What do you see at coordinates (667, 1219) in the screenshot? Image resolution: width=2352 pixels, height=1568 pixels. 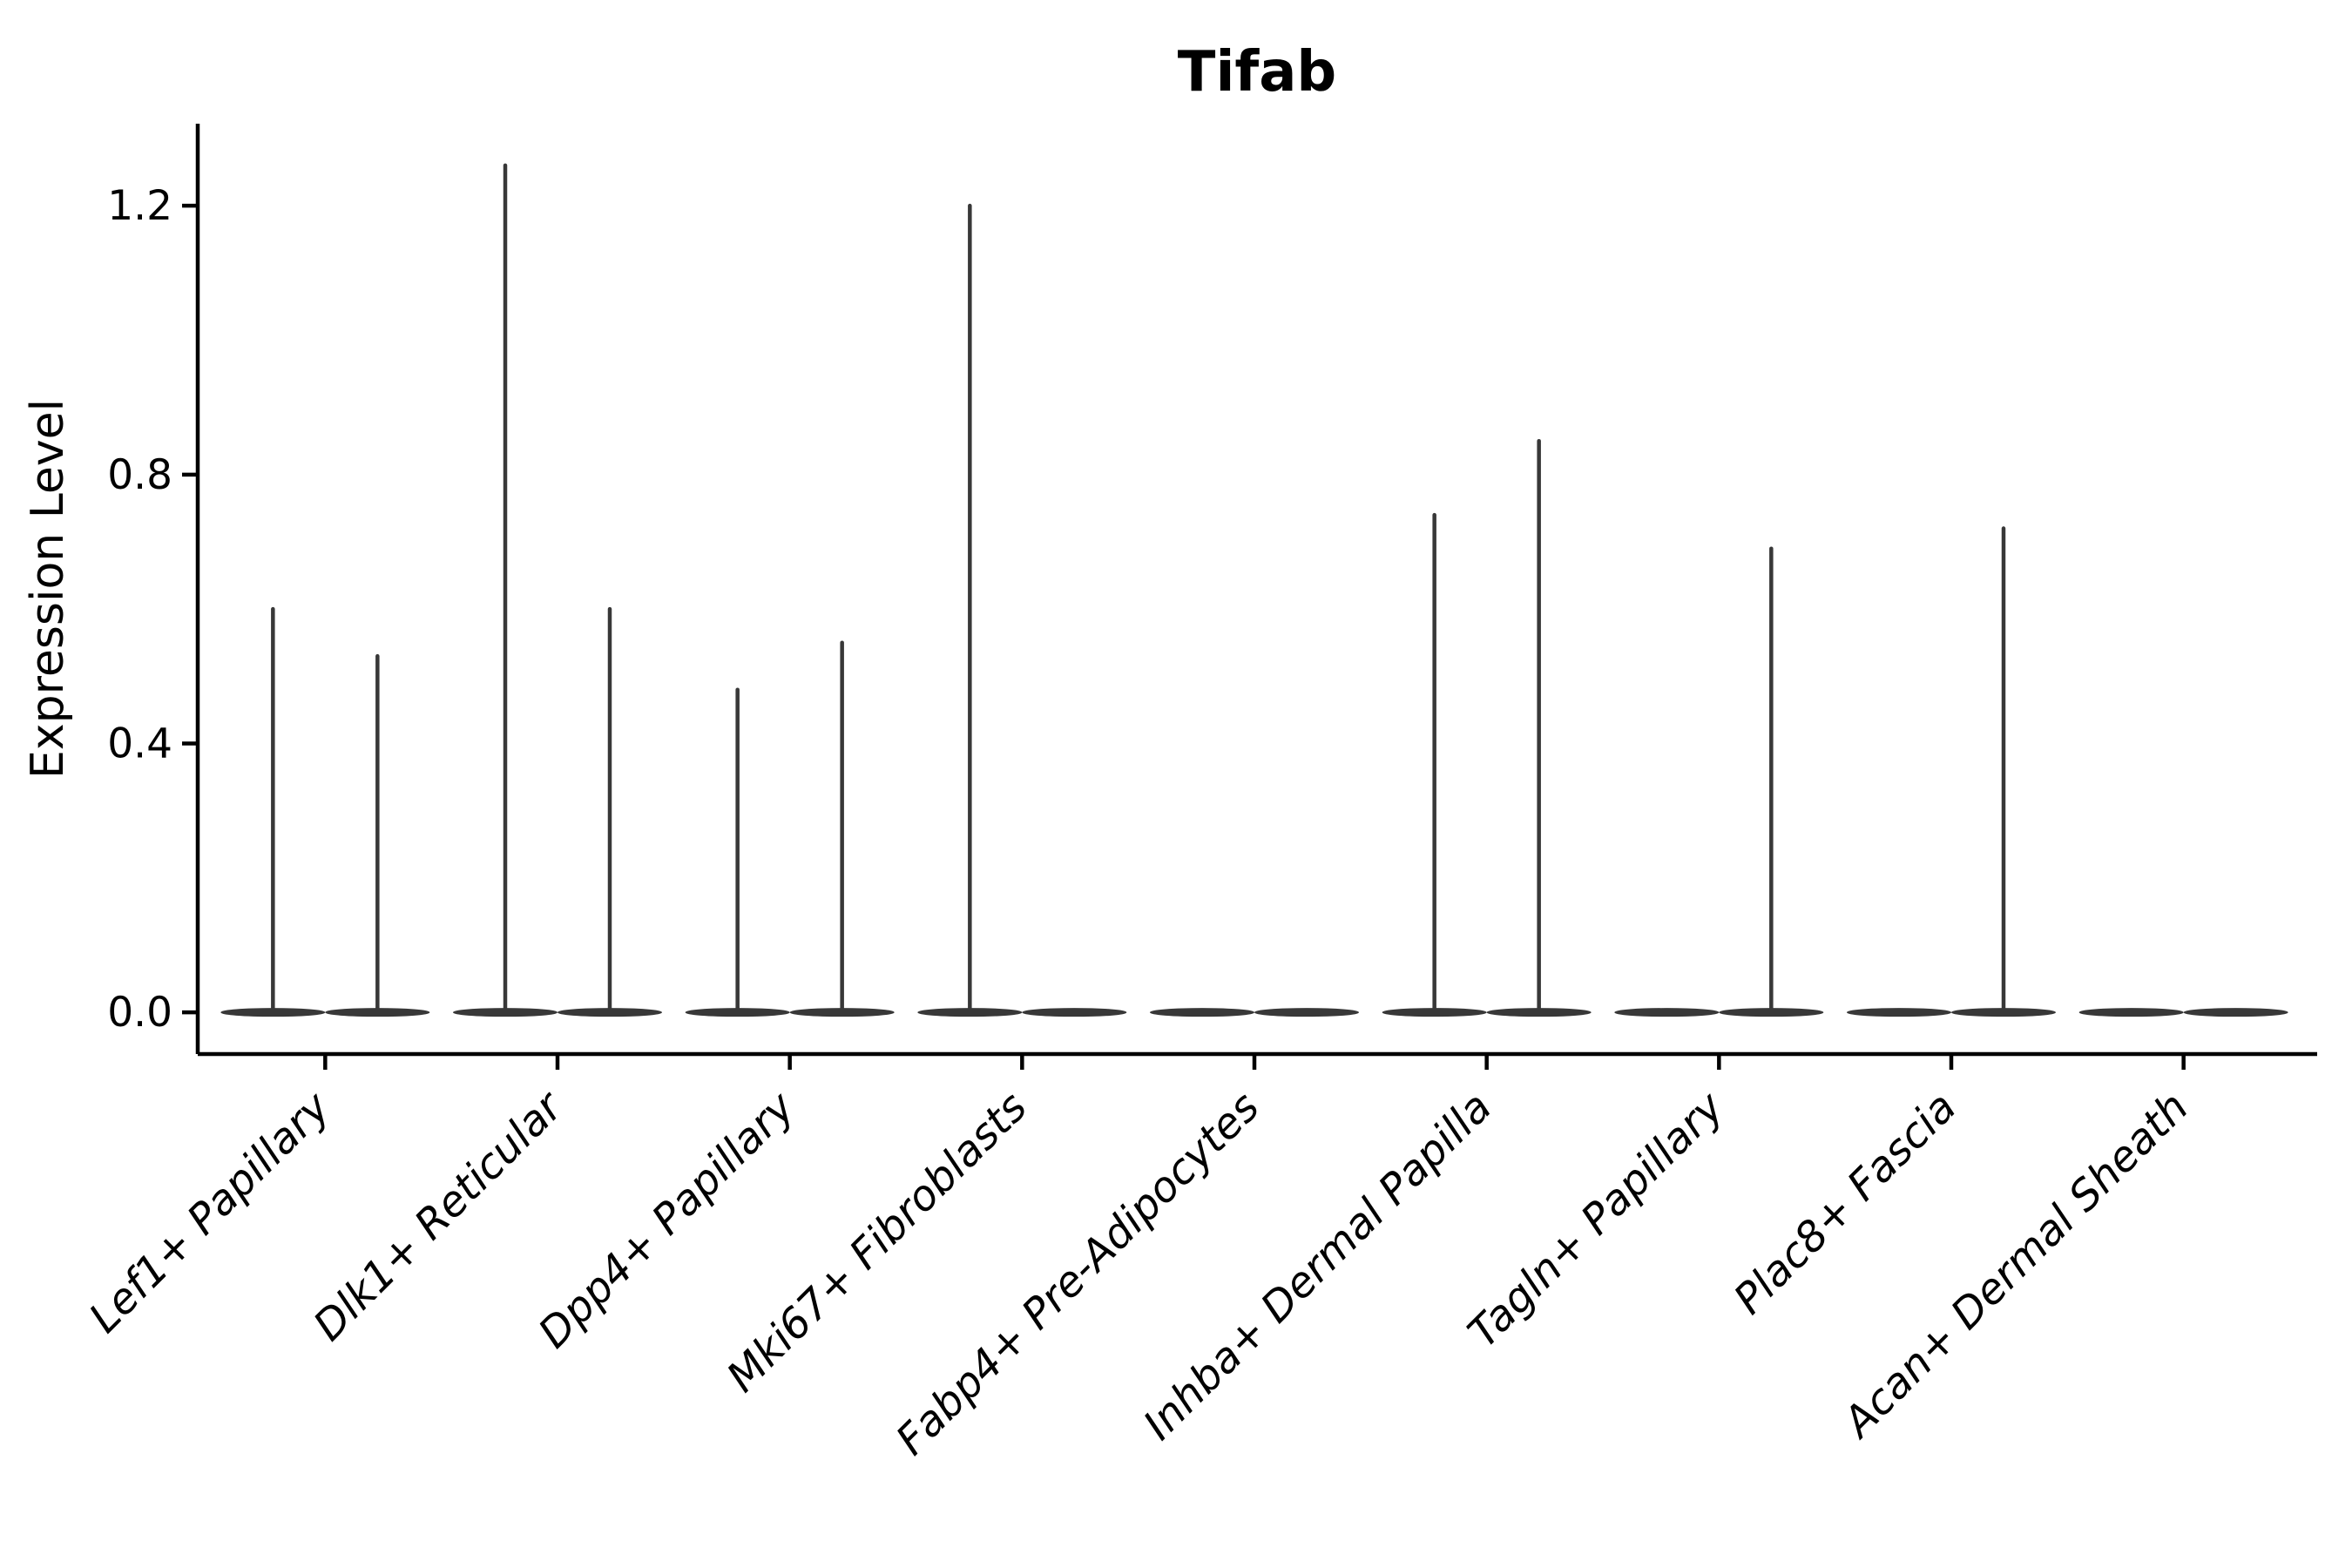 I see `x-tick-label: Dpp4+ Papillary` at bounding box center [667, 1219].